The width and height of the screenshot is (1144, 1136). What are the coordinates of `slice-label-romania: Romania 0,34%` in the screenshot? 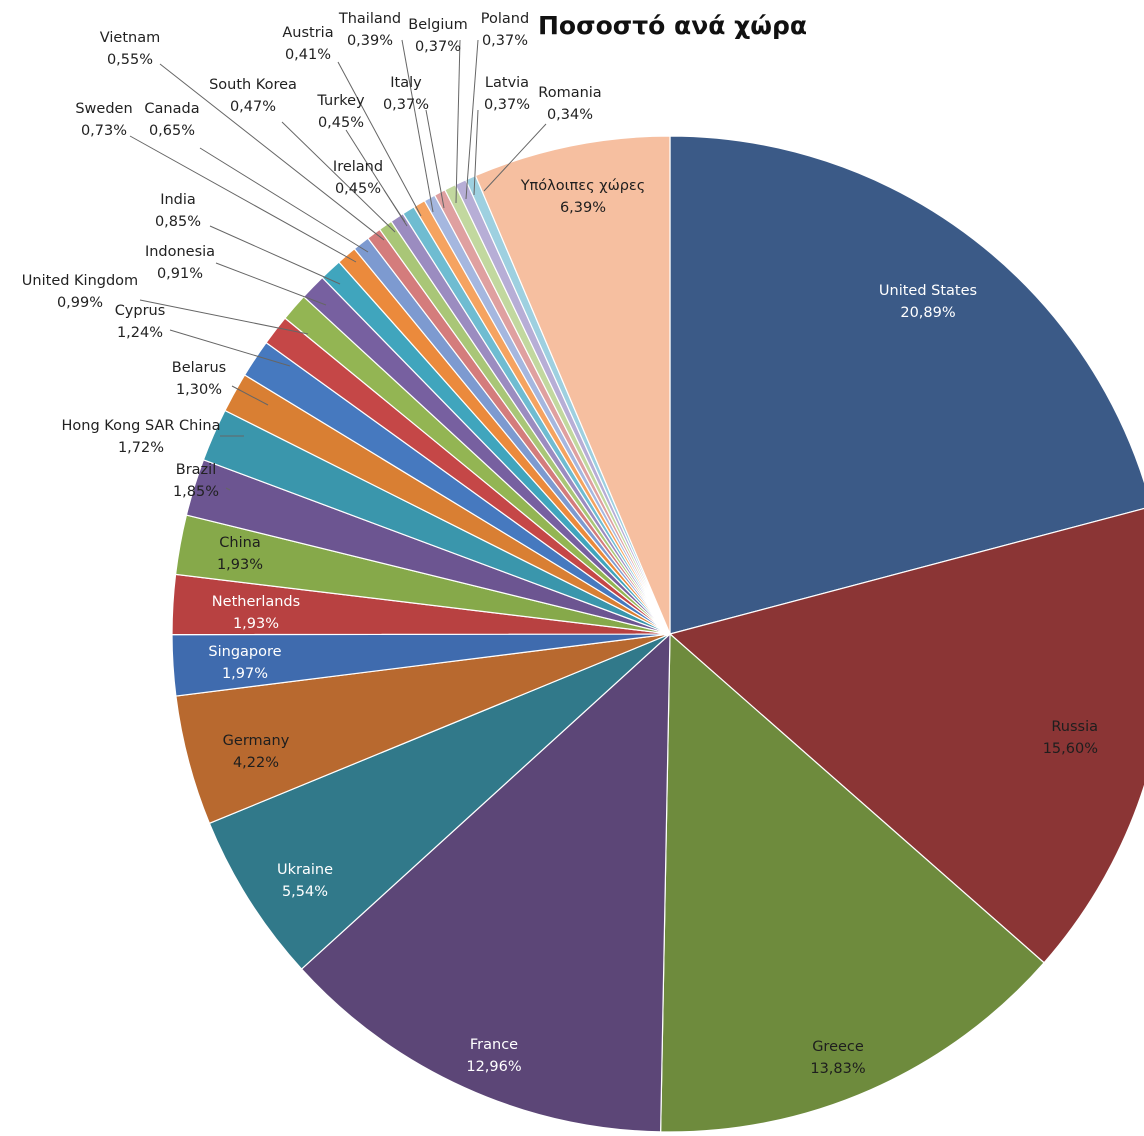 It's located at (569, 104).